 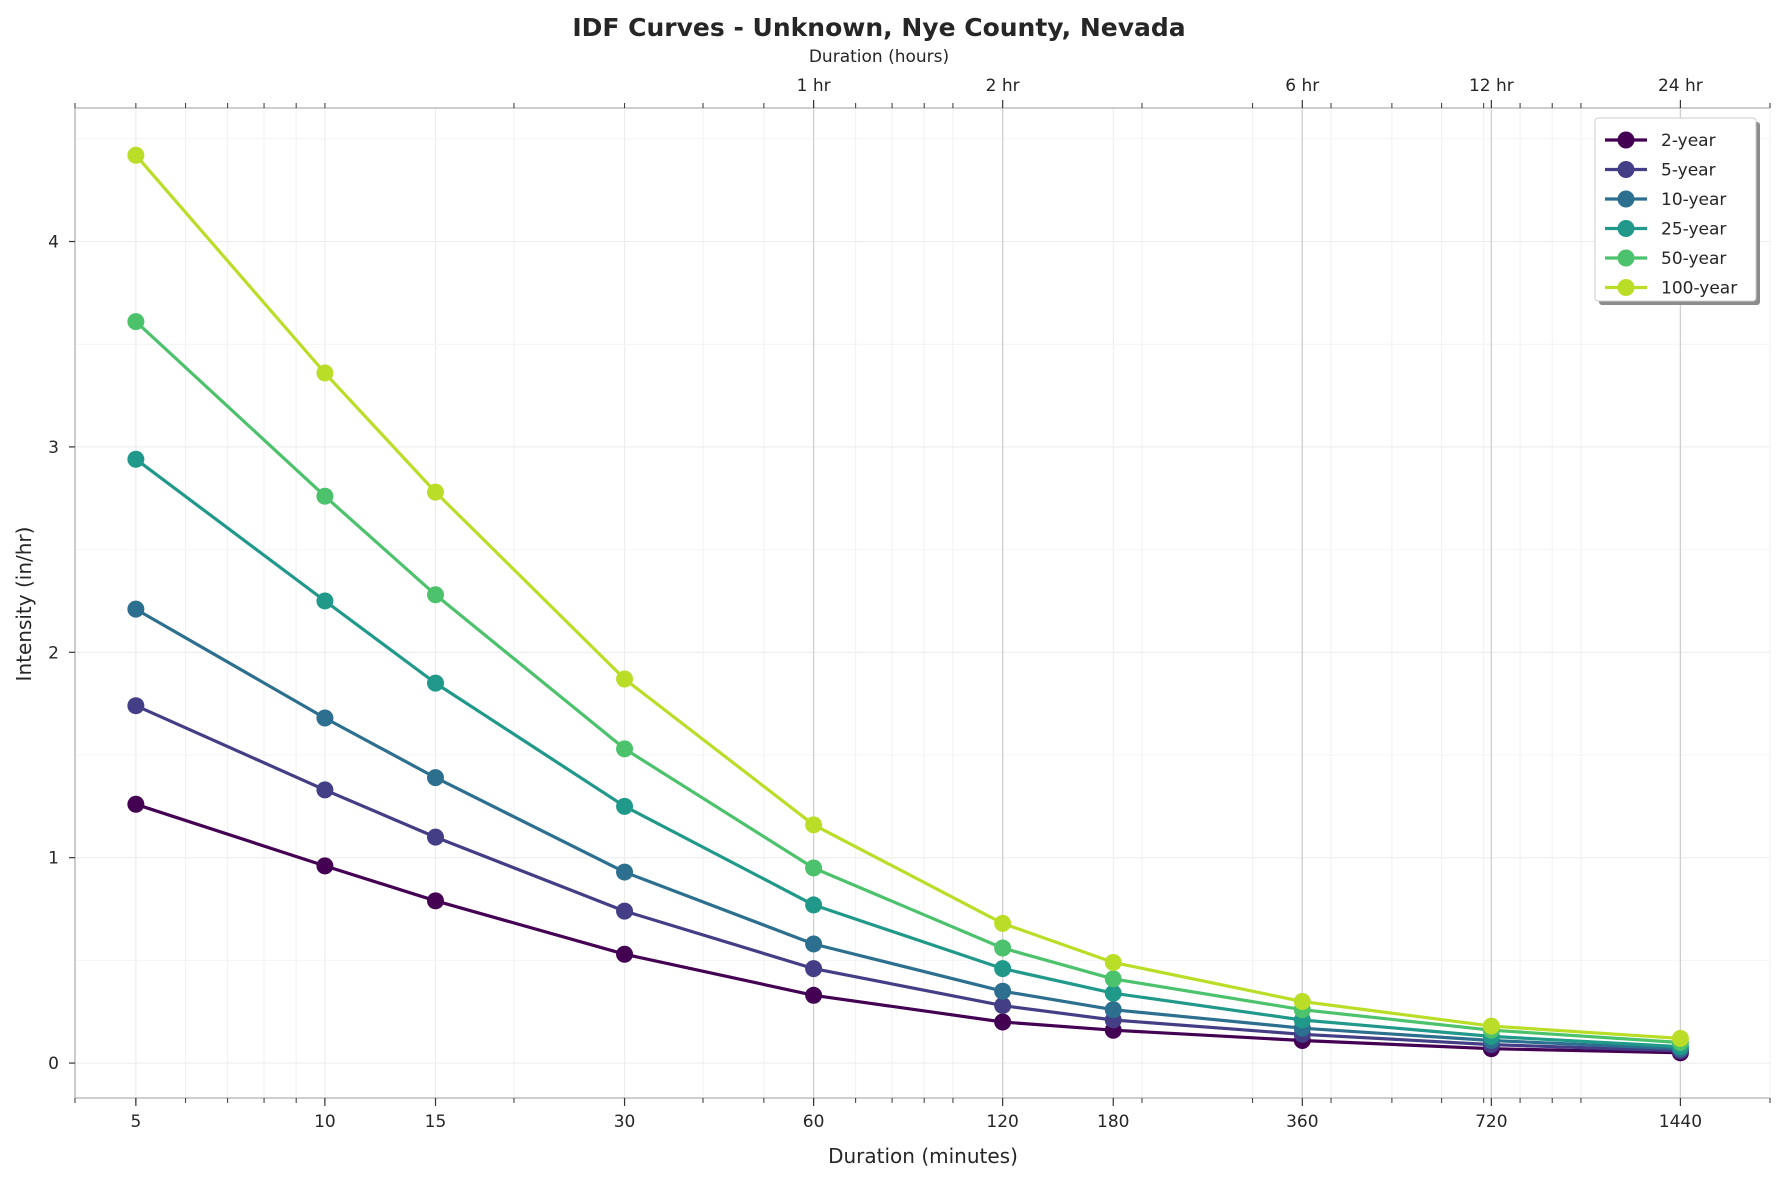 What do you see at coordinates (436, 1122) in the screenshot?
I see `x-tick-label: 15` at bounding box center [436, 1122].